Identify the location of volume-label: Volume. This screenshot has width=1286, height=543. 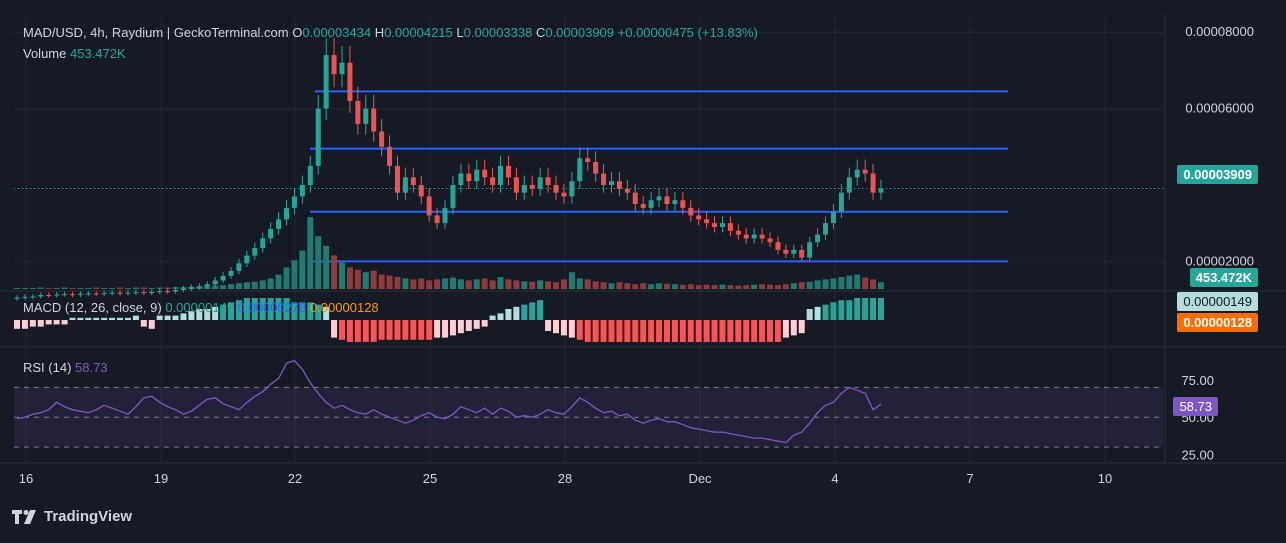
(45, 53).